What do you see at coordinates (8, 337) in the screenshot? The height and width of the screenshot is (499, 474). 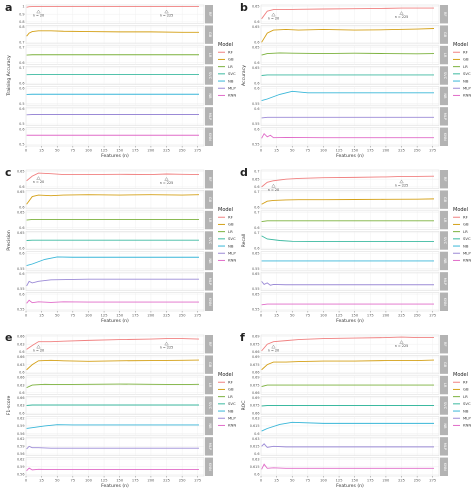 I see `panel-letter: e` at bounding box center [8, 337].